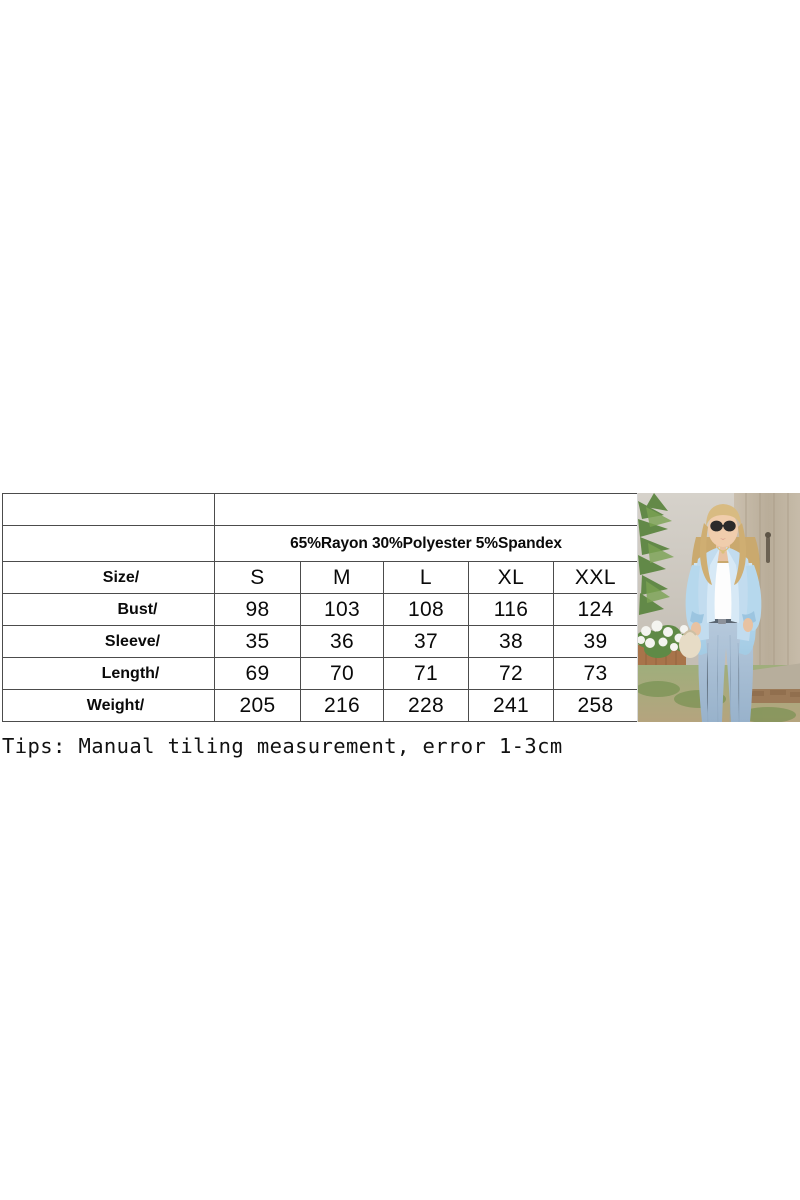 The width and height of the screenshot is (800, 1200). I want to click on ghost-cell-top-right, so click(426, 509).